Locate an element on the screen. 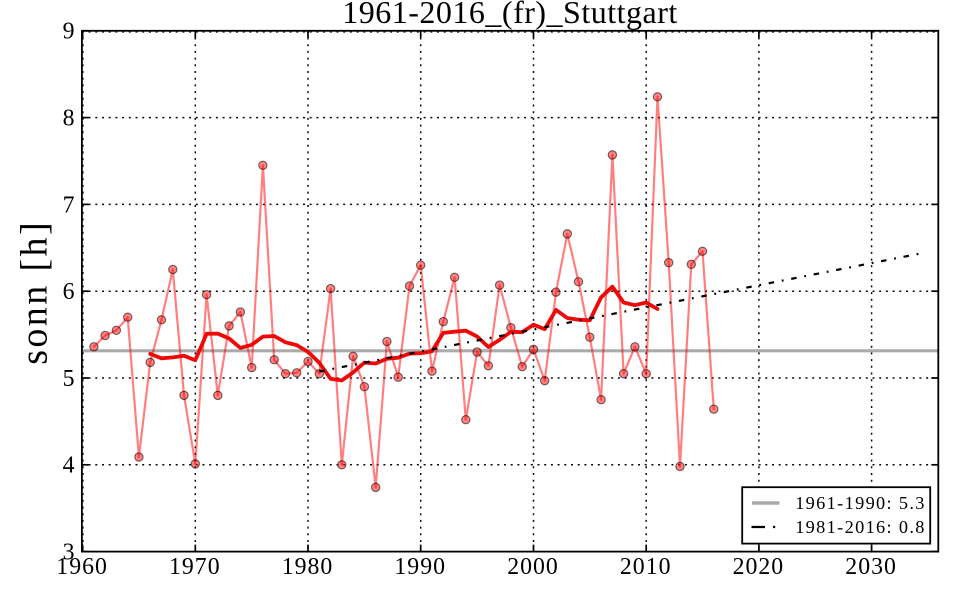 The image size is (960, 605). svg-text: 7 is located at coordinates (69, 205).